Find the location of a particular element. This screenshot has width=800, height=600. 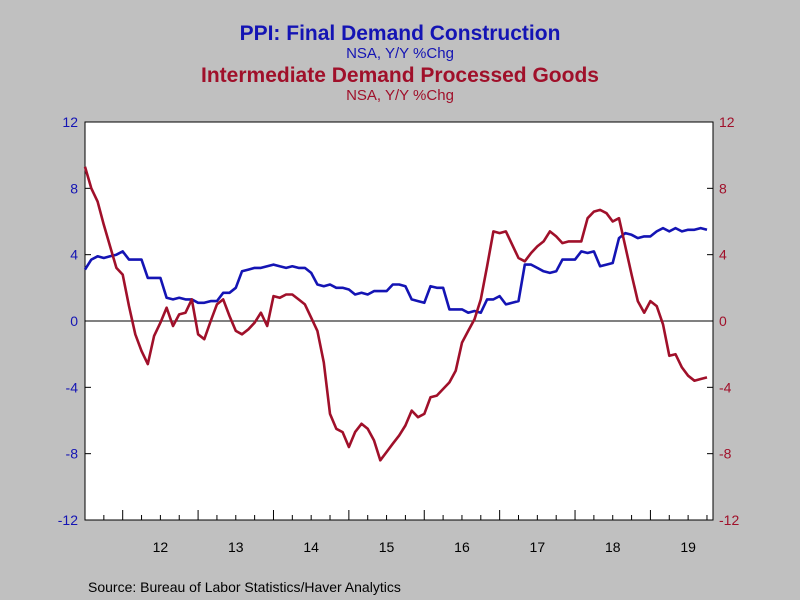

y-right-tick-label-2: 4 is located at coordinates (723, 255).